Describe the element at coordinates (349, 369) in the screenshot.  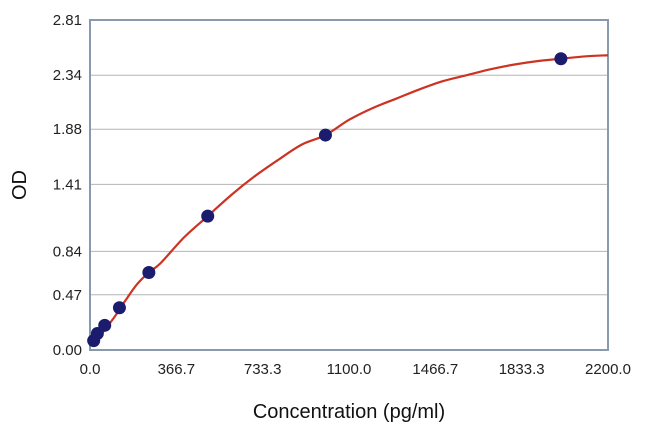
I see `x-tick-label-1100.0: 1100.0` at that location.